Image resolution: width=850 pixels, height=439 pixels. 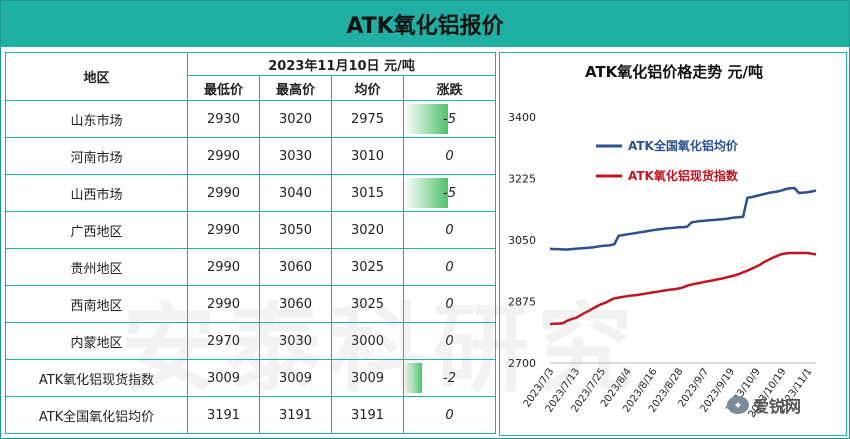 I want to click on wechat-icon: ✦, so click(x=738, y=405).